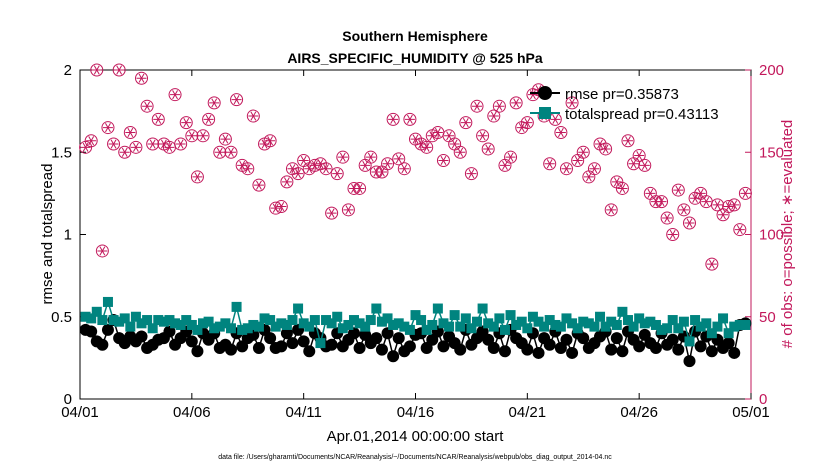 This screenshot has height=470, width=830. I want to click on x-tick-label: 05/01, so click(751, 412).